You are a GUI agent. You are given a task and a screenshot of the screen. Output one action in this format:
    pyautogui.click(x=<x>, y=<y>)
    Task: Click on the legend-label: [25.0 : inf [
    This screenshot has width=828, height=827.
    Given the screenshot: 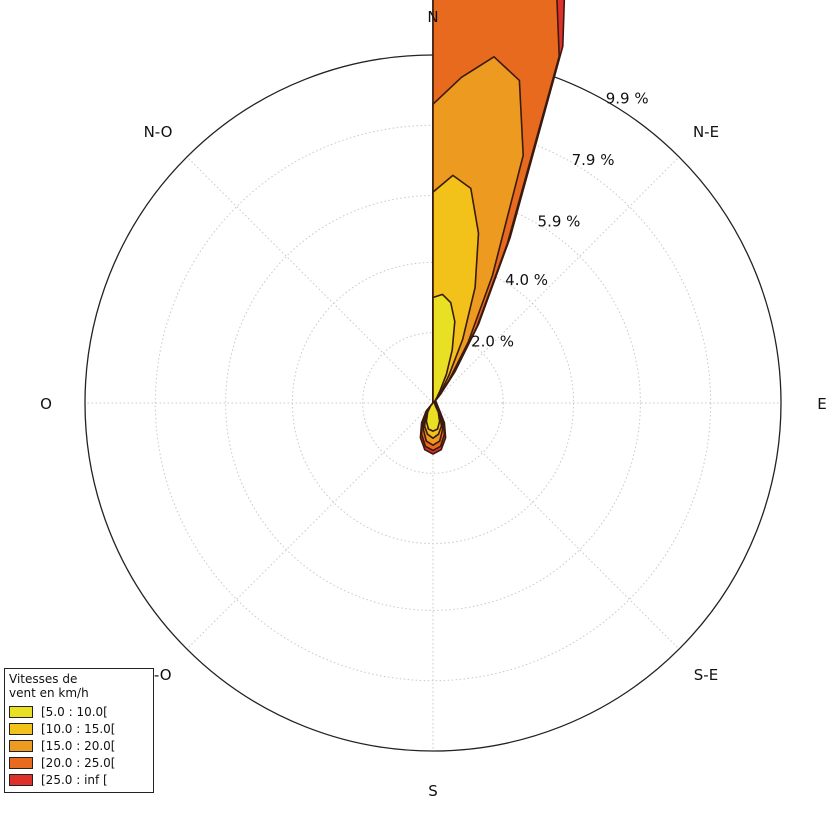 What is the action you would take?
    pyautogui.click(x=74, y=779)
    